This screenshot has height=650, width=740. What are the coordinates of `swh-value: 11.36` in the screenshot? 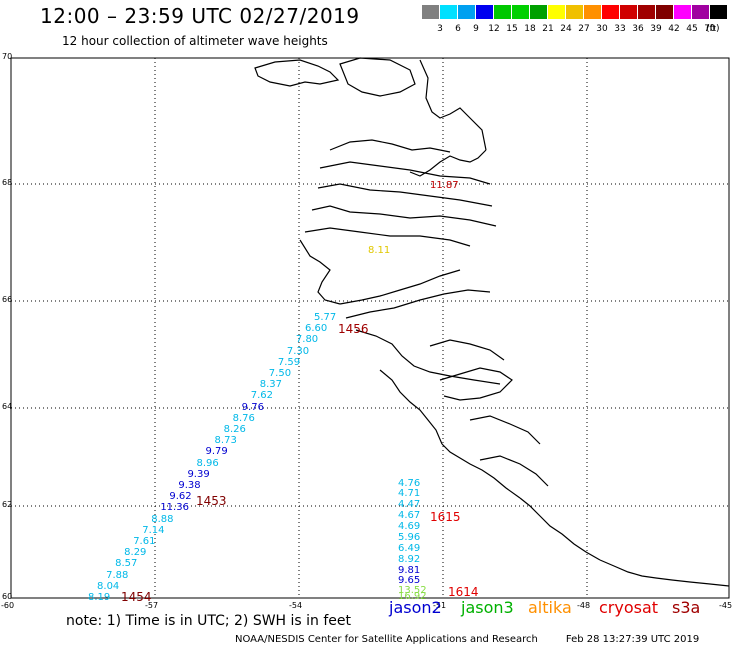 It's located at (174, 508).